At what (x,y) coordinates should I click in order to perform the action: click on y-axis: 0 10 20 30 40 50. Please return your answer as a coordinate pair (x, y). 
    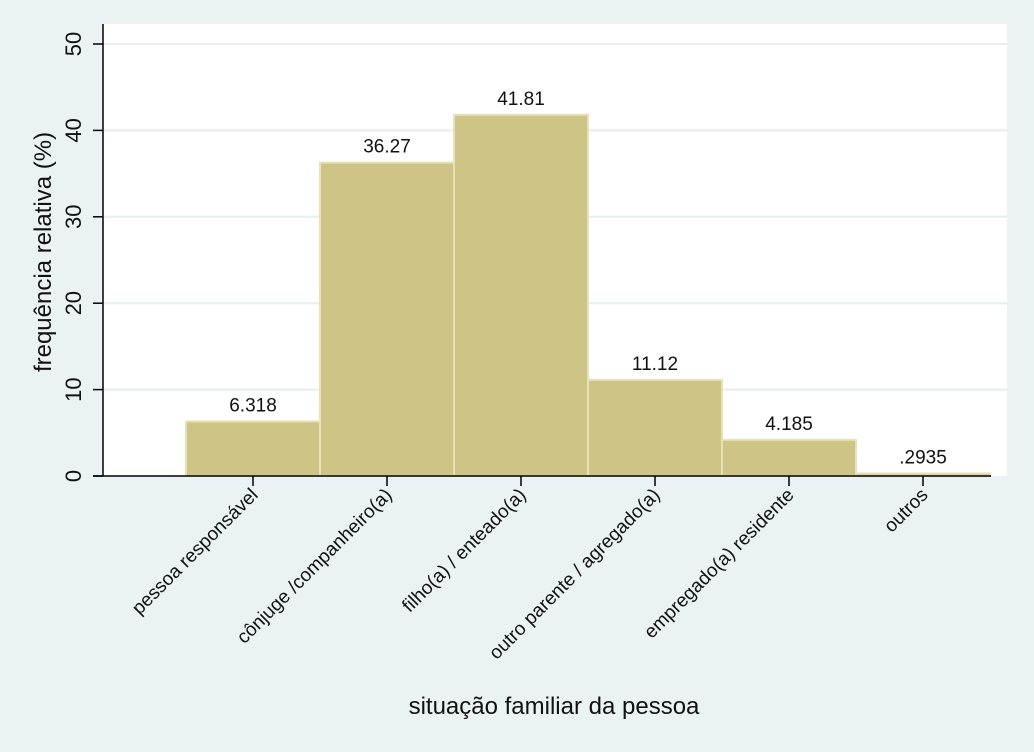
    Looking at the image, I should click on (82, 253).